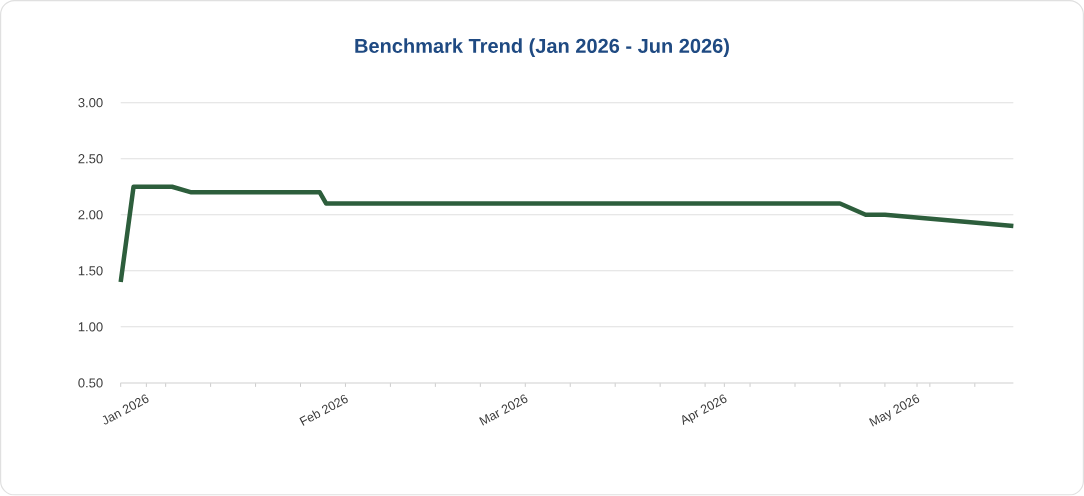  I want to click on chart-title: Benchmark Trend (Jan 2026 - Jun 2026), so click(542, 48).